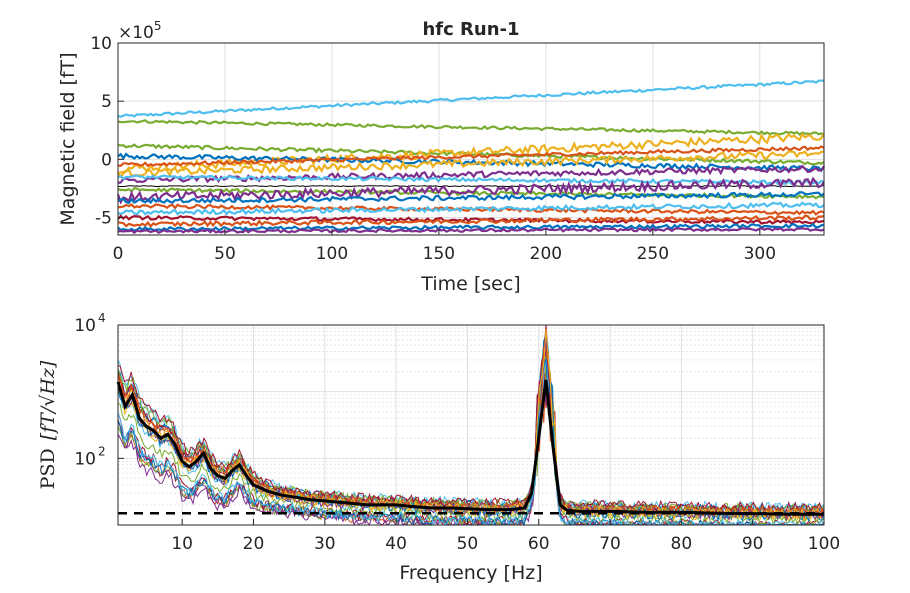 Image resolution: width=910 pixels, height=593 pixels. I want to click on psd-axis-unit: [fT/√Hz], so click(48, 400).